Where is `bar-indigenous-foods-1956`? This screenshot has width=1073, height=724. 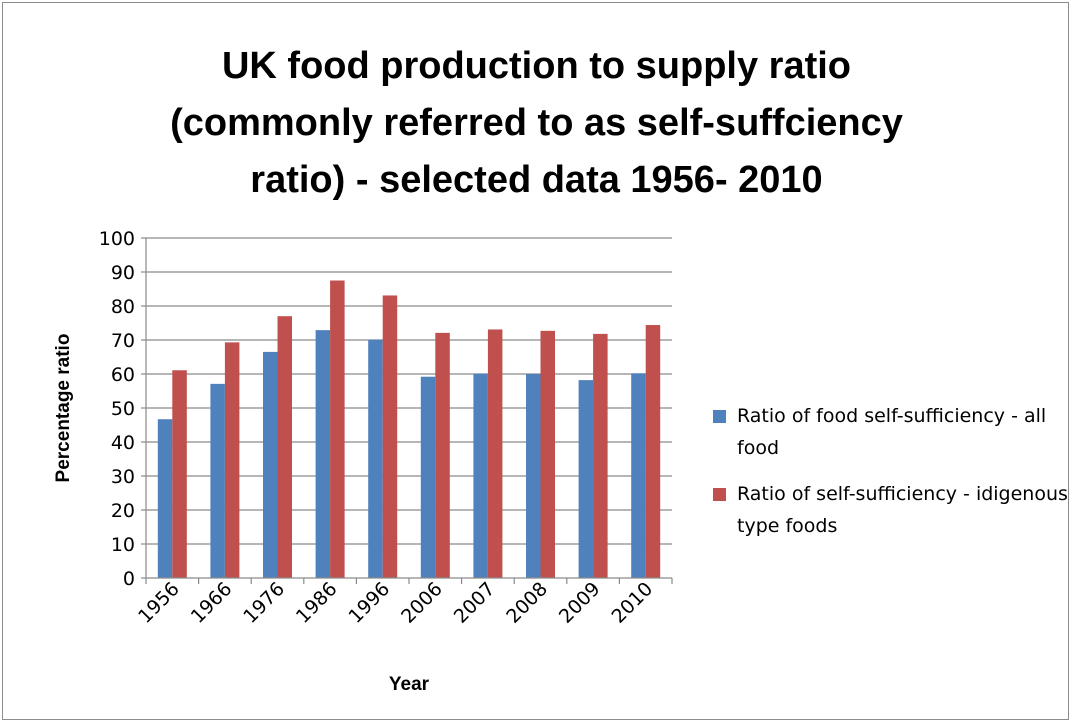
bar-indigenous-foods-1956 is located at coordinates (179, 474).